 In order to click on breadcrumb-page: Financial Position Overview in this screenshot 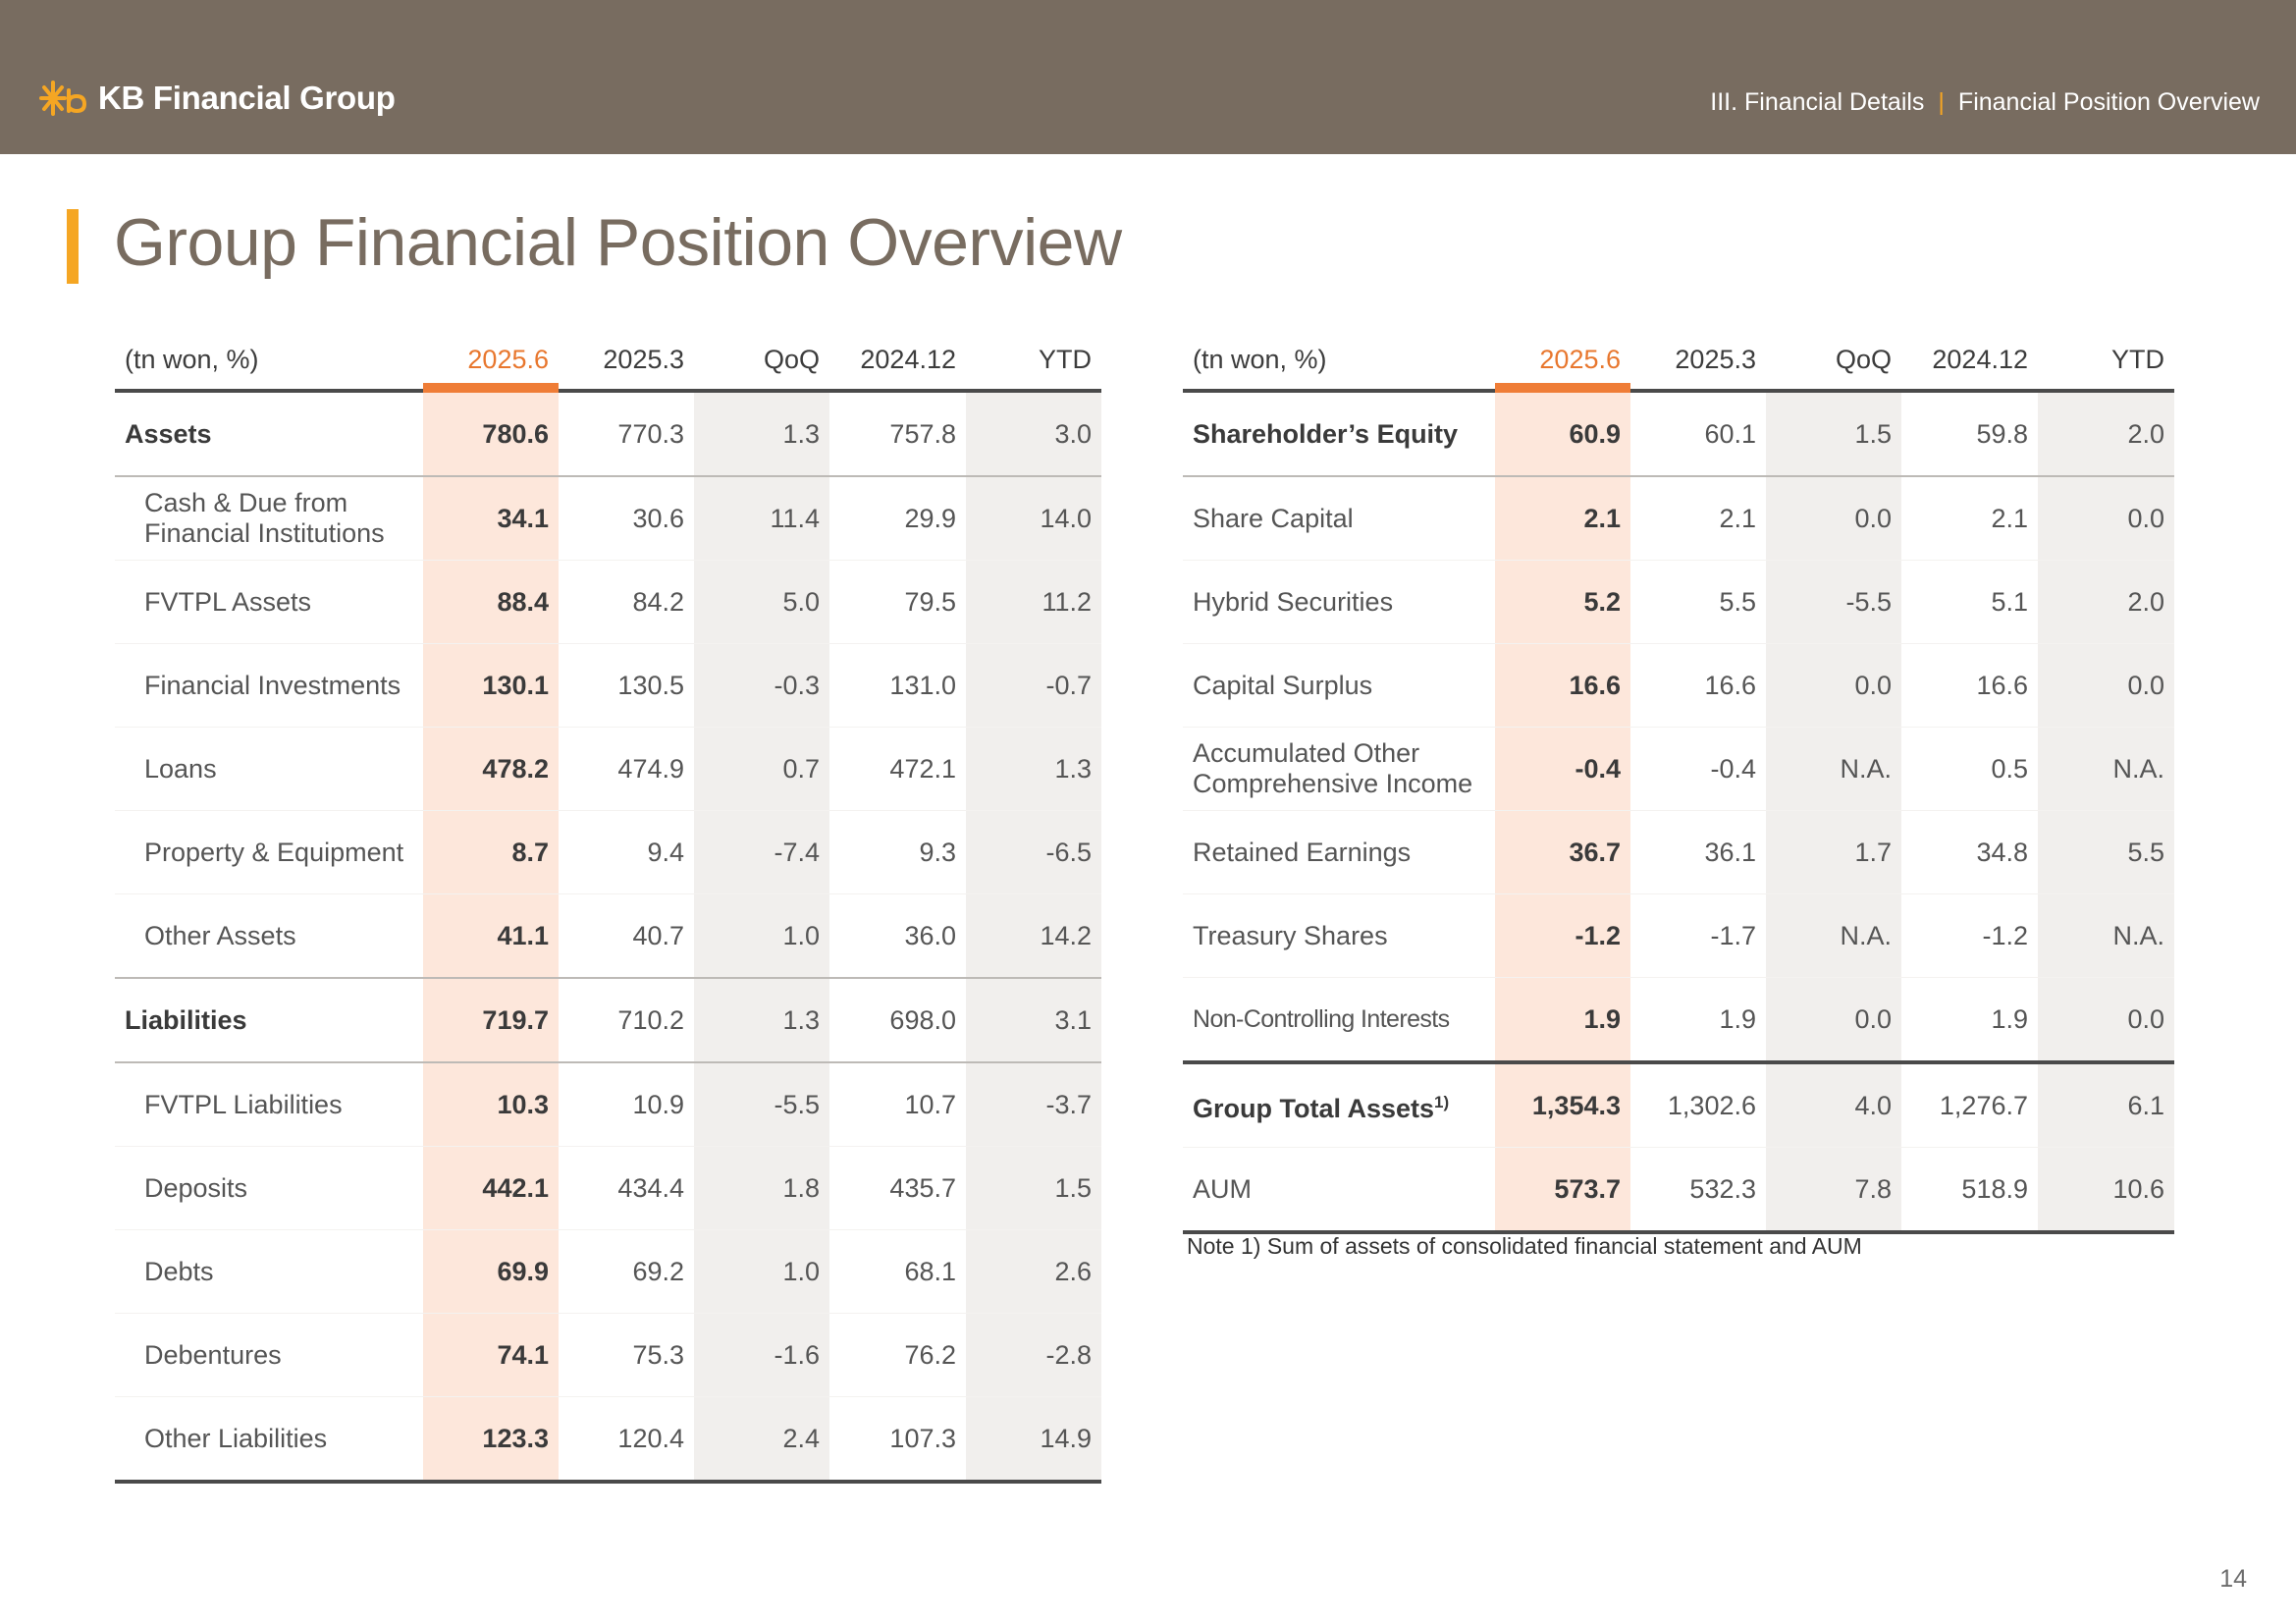, I will do `click(2108, 102)`.